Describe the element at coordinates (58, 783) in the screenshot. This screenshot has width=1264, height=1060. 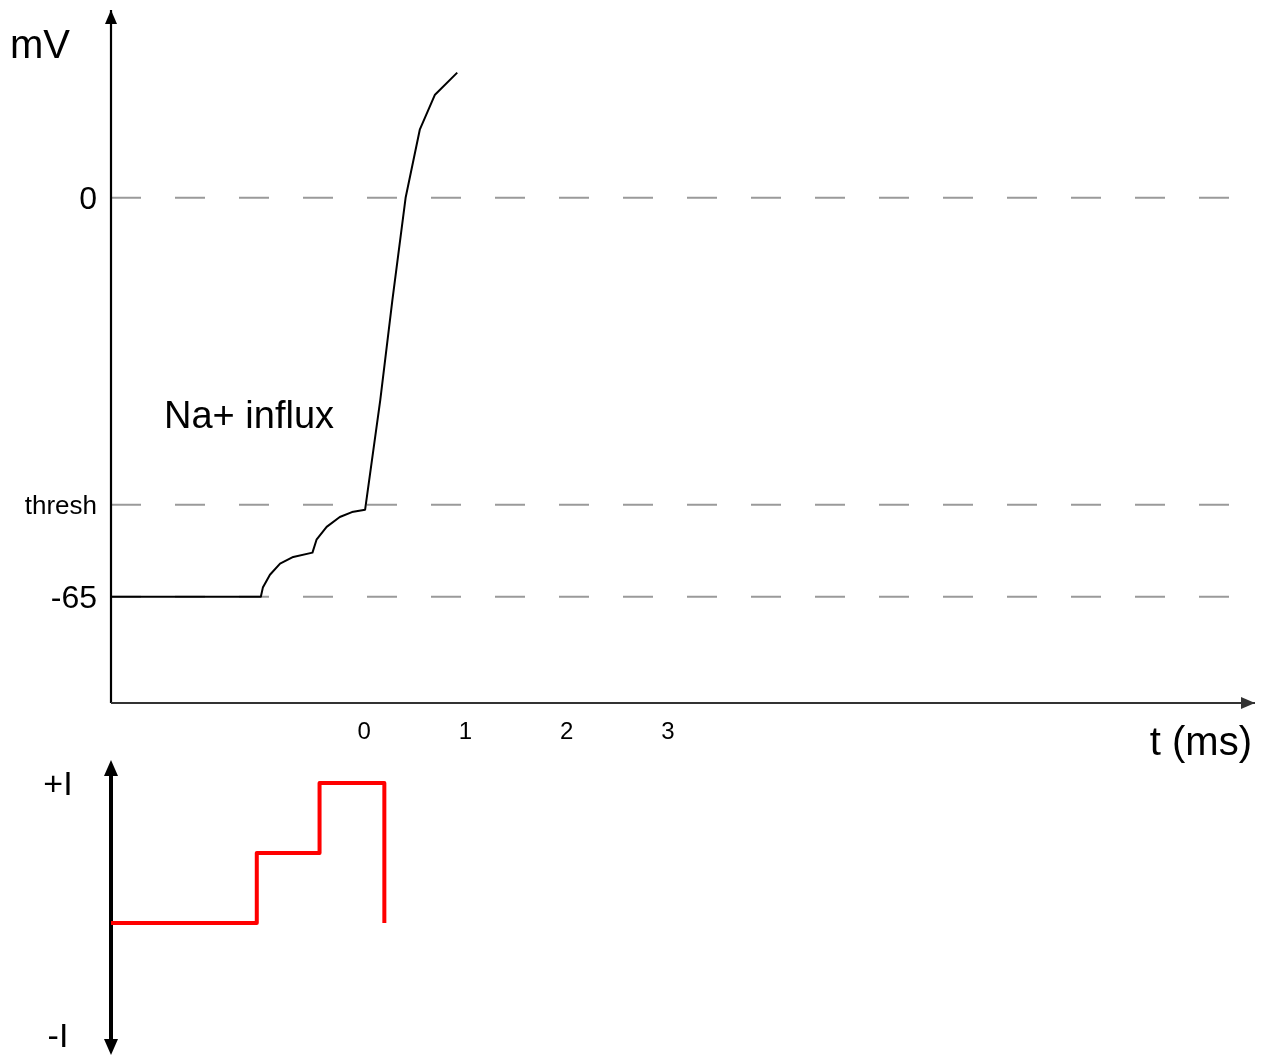
I see `text: +I` at that location.